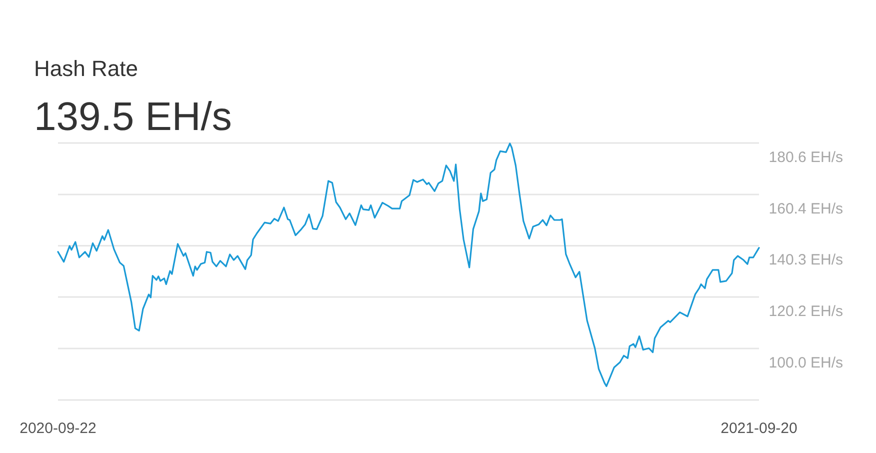  What do you see at coordinates (86, 68) in the screenshot?
I see `chart-title: Hash Rate` at bounding box center [86, 68].